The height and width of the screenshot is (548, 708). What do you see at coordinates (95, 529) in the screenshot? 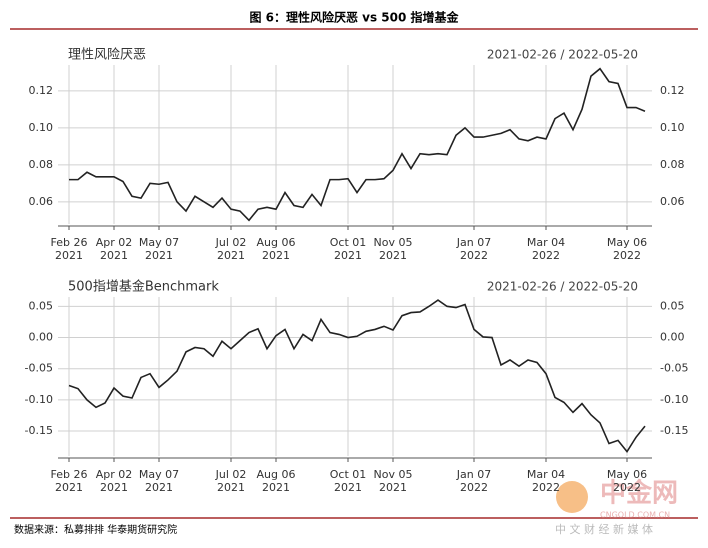
I see `source: 数据来源：私募排排 华泰期货研究院` at bounding box center [95, 529].